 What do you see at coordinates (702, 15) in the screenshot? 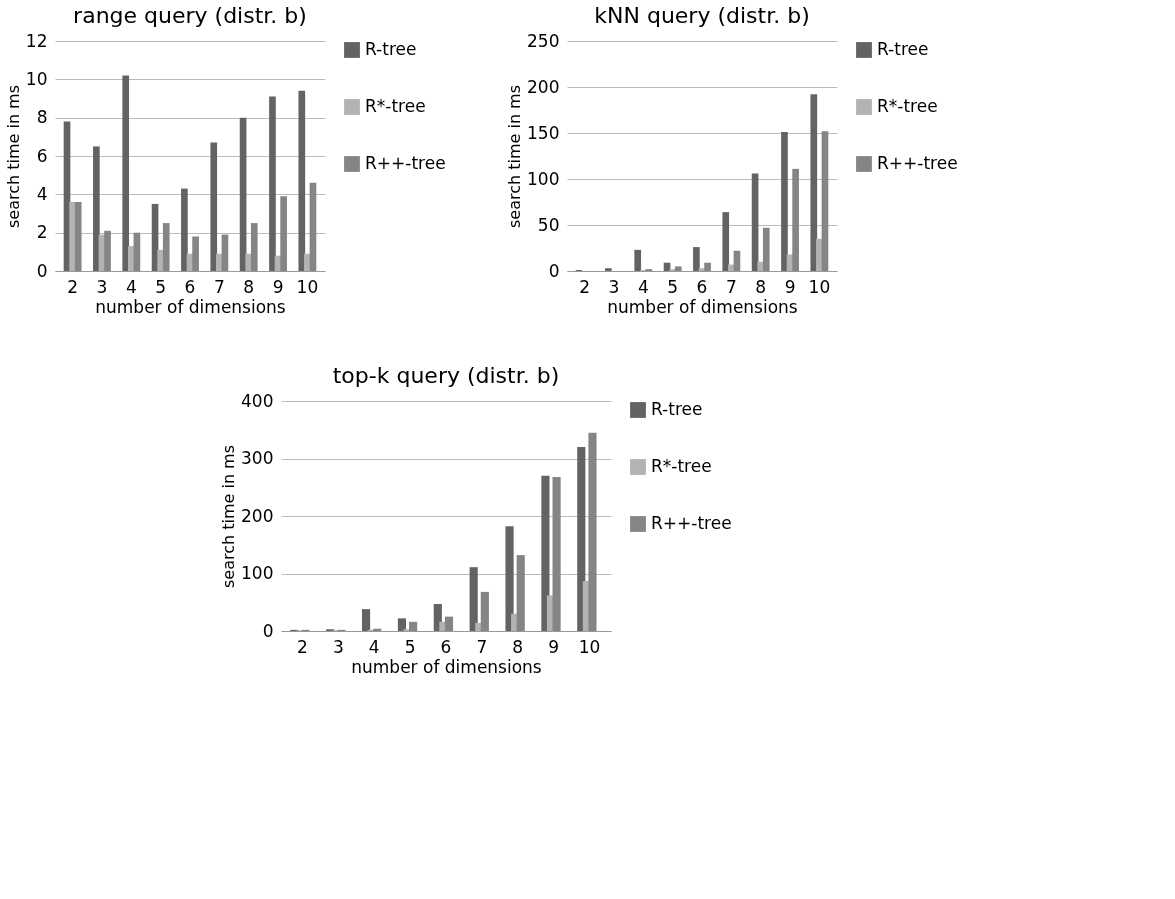
I see `chart-title: kNN query (distr. b)` at bounding box center [702, 15].